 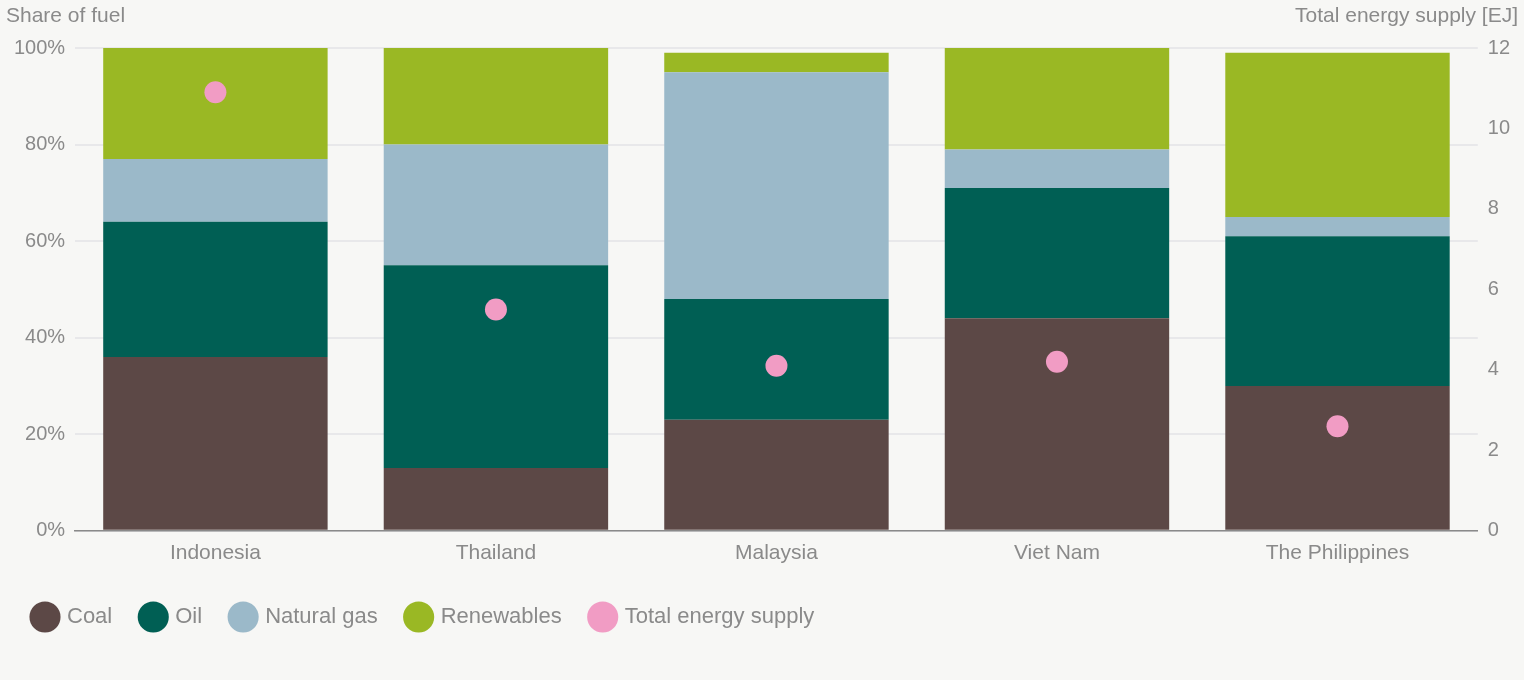 I want to click on y-tick-label: 80%, so click(x=45, y=143).